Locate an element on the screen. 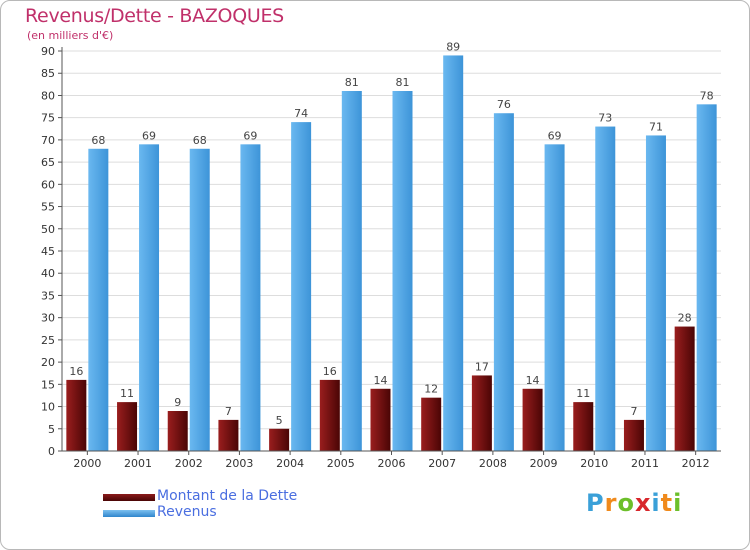 The image size is (750, 550). x-tick-label-2012: 2012 is located at coordinates (696, 463).